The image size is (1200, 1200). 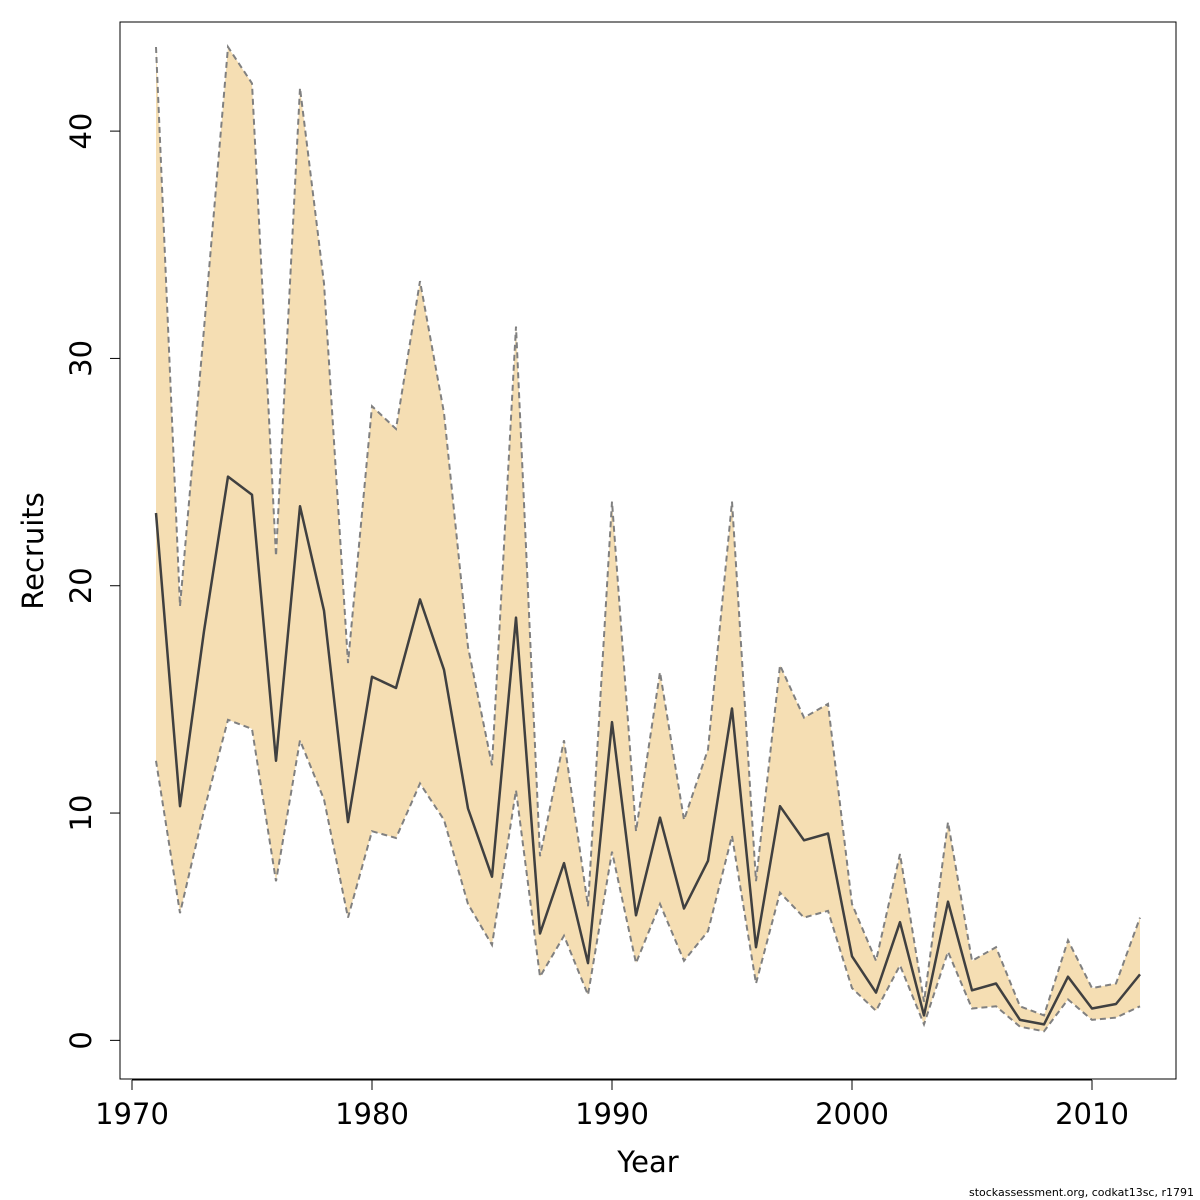 I want to click on y-tick-label-0: 0, so click(x=81, y=1040).